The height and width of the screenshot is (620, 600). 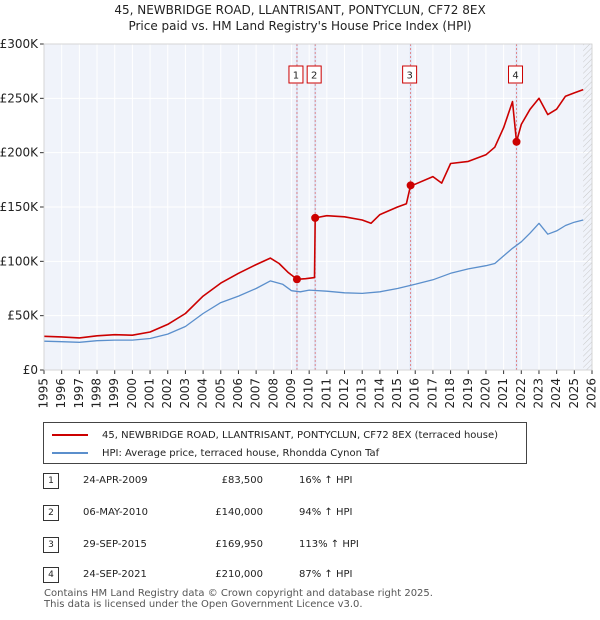 What do you see at coordinates (44, 393) in the screenshot?
I see `x-tick-label: 1995` at bounding box center [44, 393].